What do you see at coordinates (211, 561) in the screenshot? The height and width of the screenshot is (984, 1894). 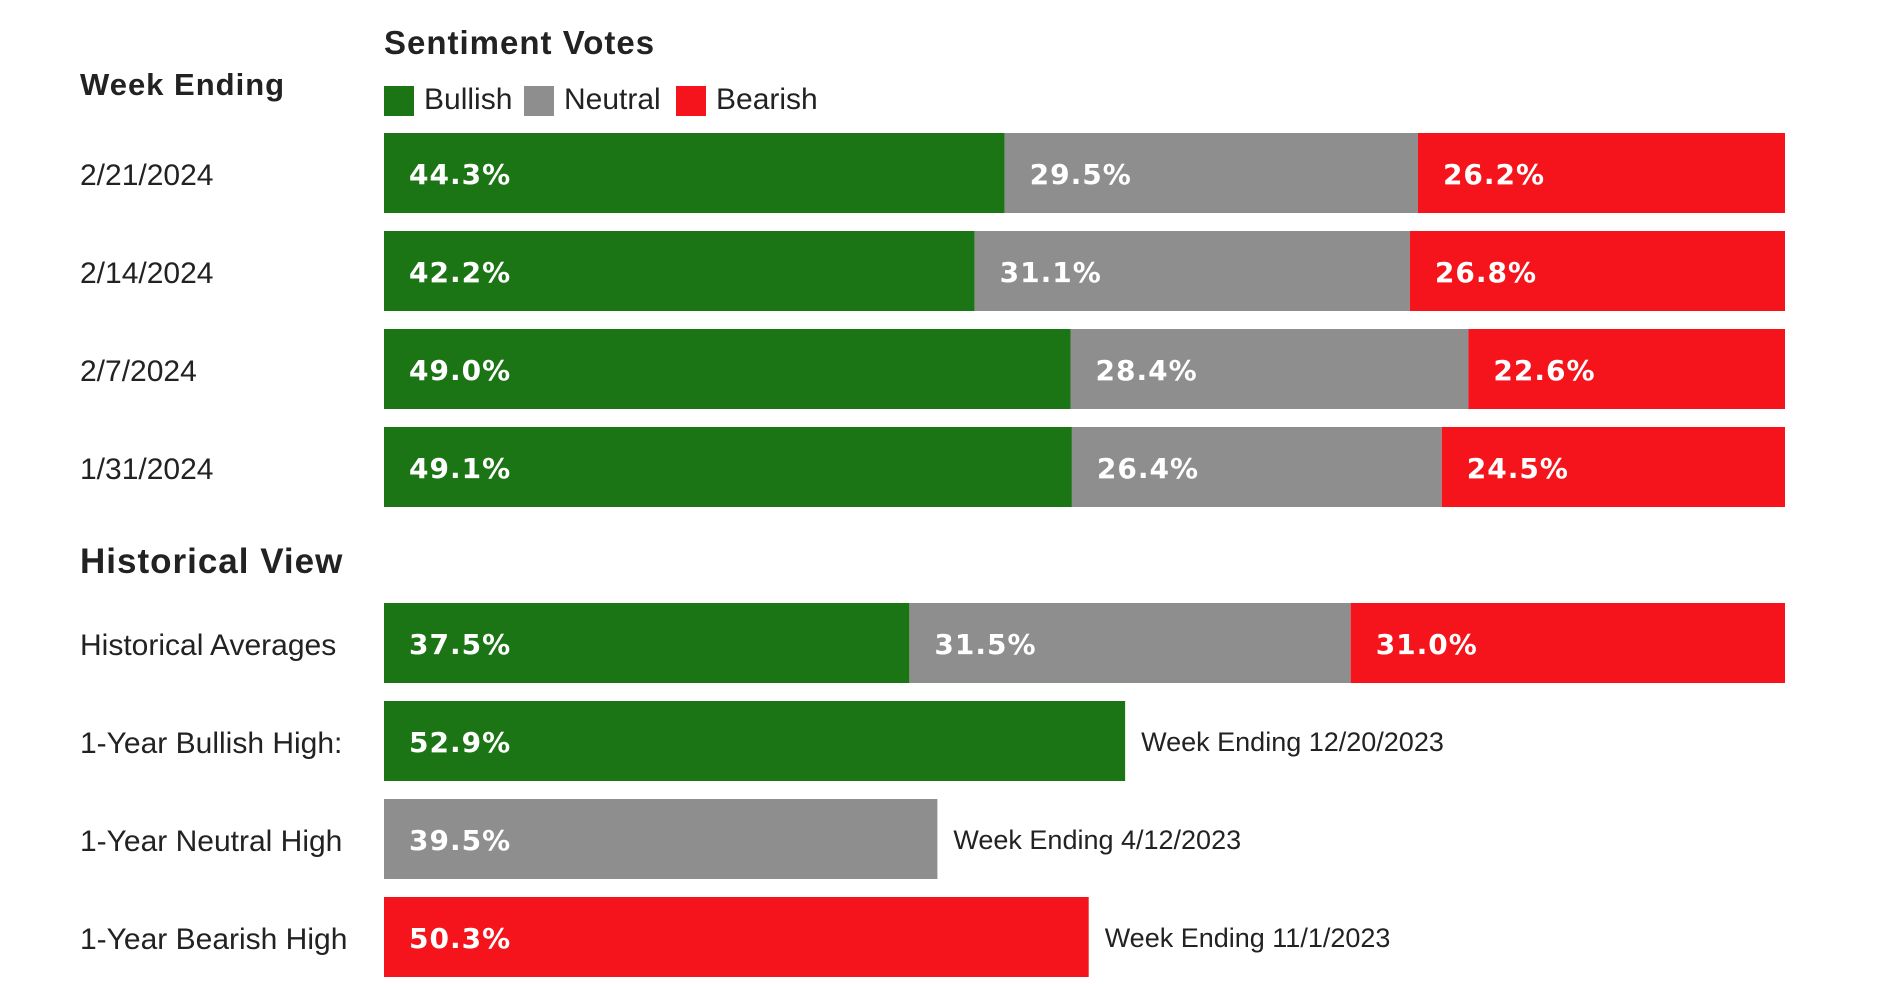 I see `historical-section-title: Historical View` at bounding box center [211, 561].